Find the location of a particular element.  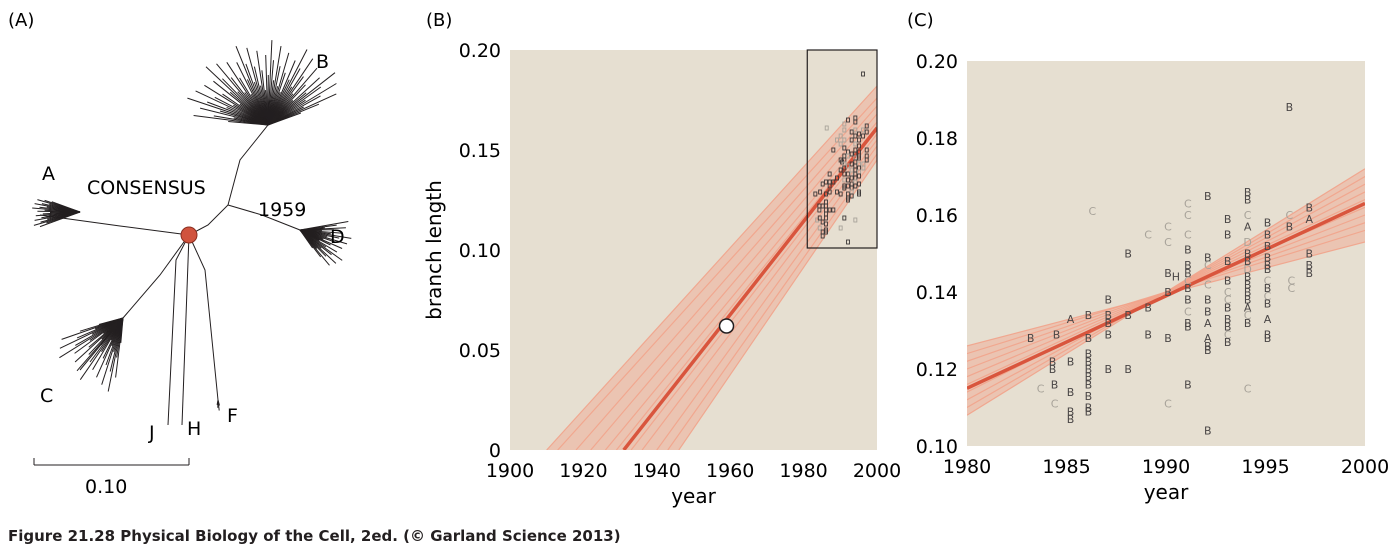

clade-c-leaf is located at coordinates (122, 330).